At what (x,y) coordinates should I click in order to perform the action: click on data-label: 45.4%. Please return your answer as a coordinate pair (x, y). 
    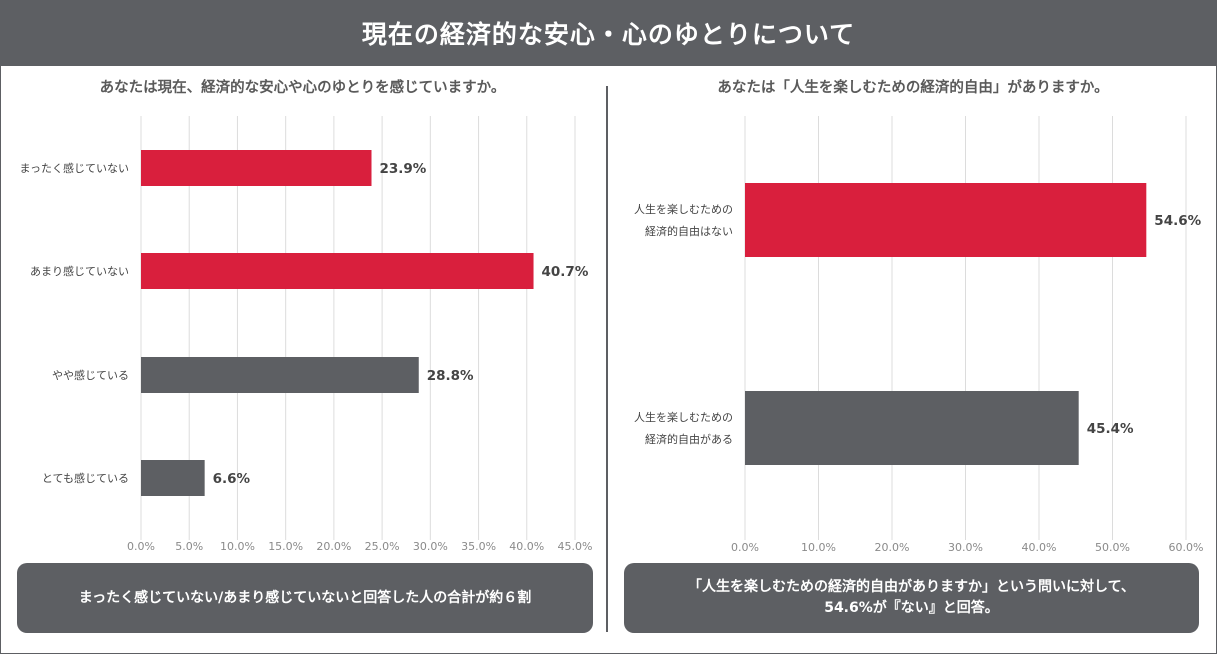
    Looking at the image, I should click on (1110, 429).